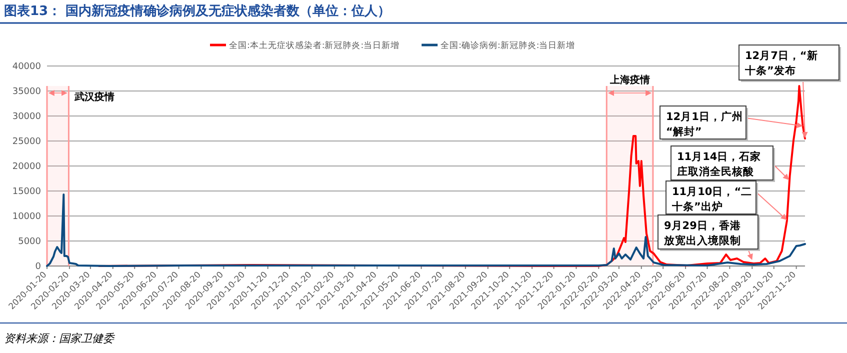 The height and width of the screenshot is (353, 847). Describe the element at coordinates (781, 63) in the screenshot. I see `annotation: 12月7日，“新十条”发布` at that location.